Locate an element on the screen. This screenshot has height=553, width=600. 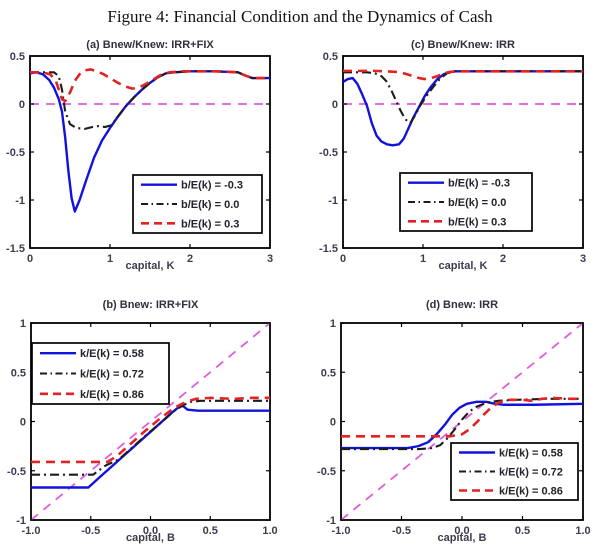
subplot-d-title: (d) Bnew: IRR is located at coordinates (462, 305).